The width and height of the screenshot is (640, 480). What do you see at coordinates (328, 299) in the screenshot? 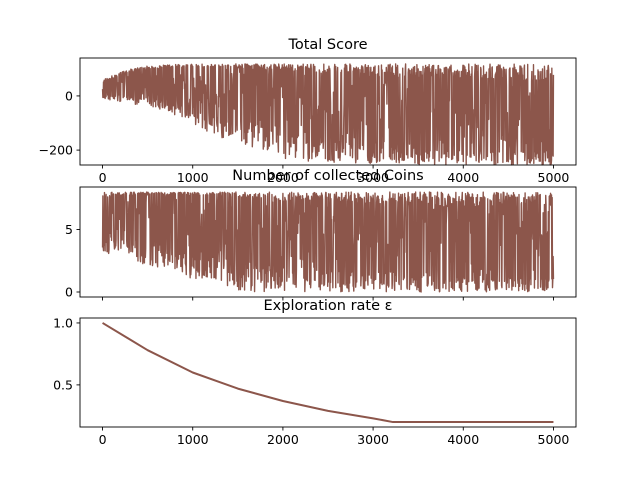
I see `coins-x-ticks` at bounding box center [328, 299].